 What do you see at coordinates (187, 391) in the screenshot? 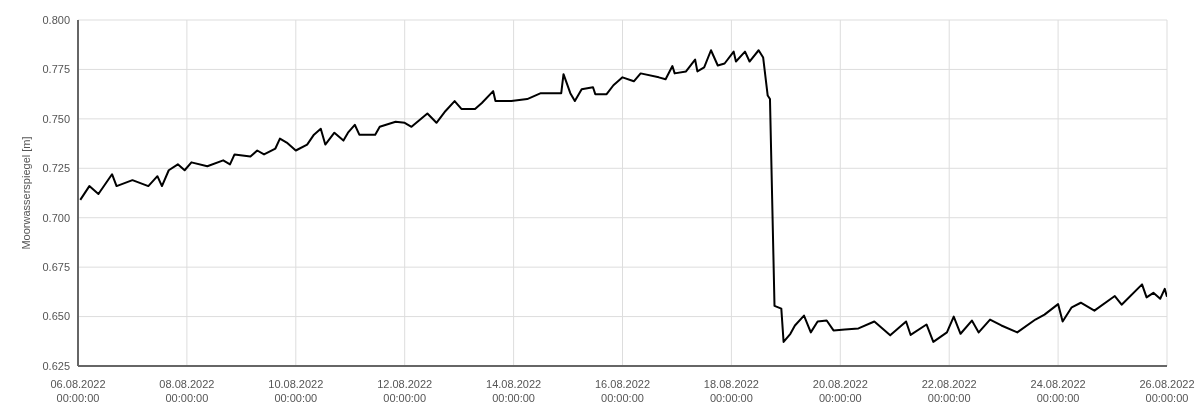
I see `x-tick-label: 08.08.2022 00:00:00` at bounding box center [187, 391].